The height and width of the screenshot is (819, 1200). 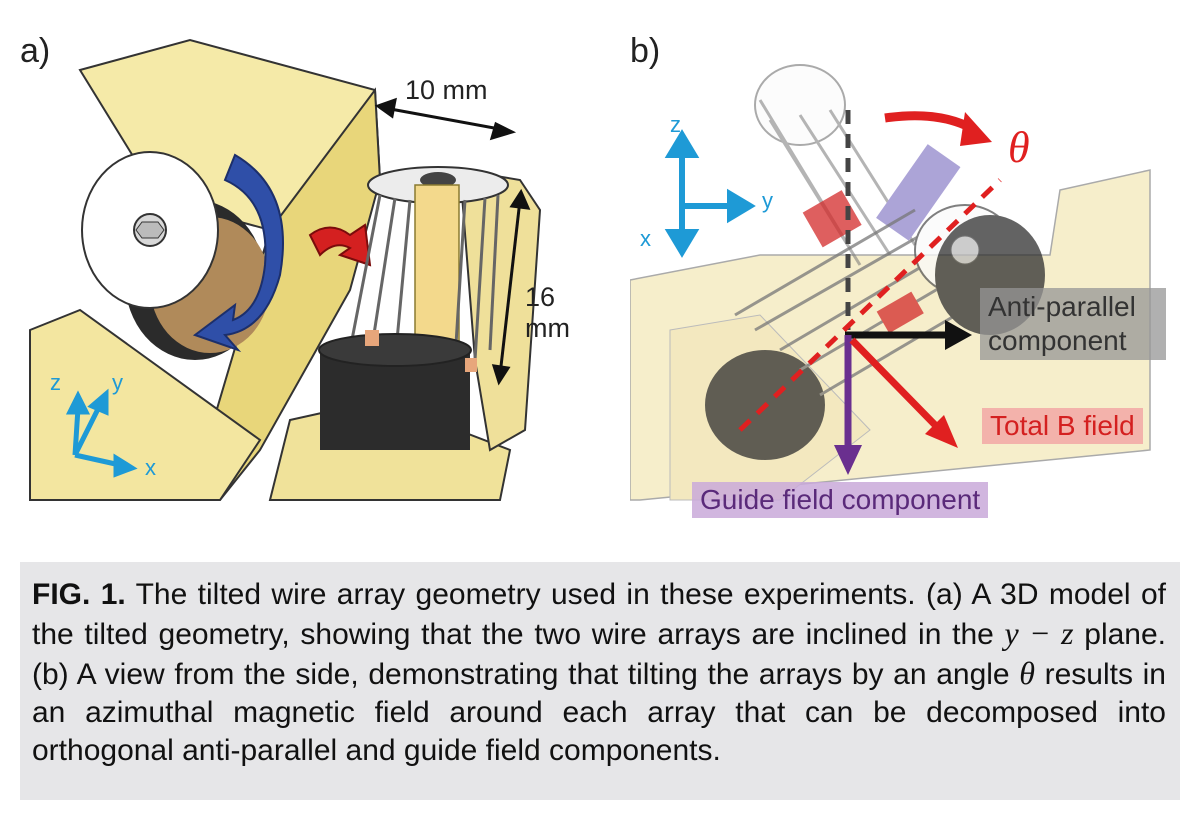 I want to click on panel-b-label: b), so click(x=645, y=51).